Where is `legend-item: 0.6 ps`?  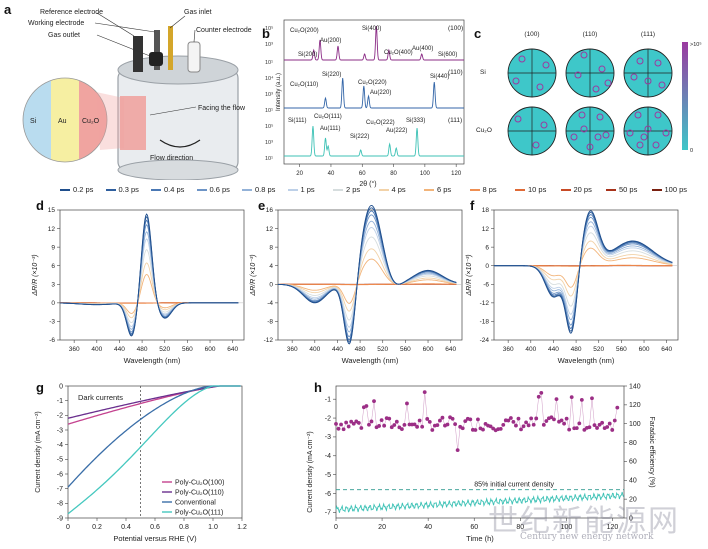
legend-item: 0.6 ps is located at coordinates (213, 189).